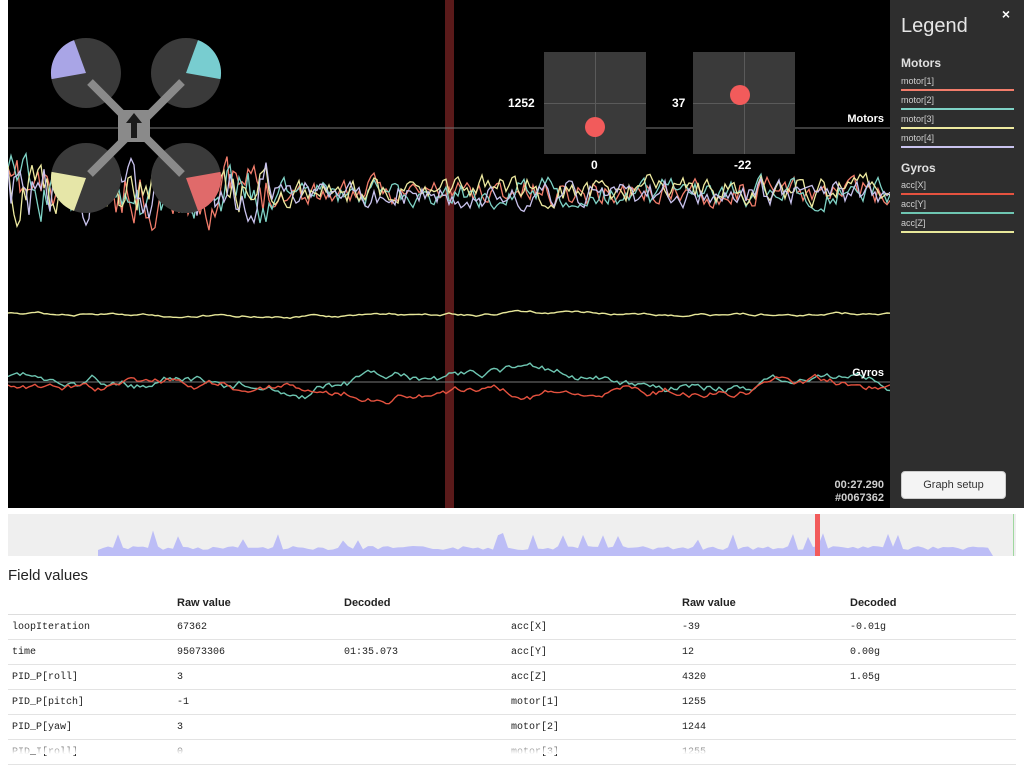 This screenshot has height=765, width=1024. I want to click on raw-value: -1, so click(256, 702).